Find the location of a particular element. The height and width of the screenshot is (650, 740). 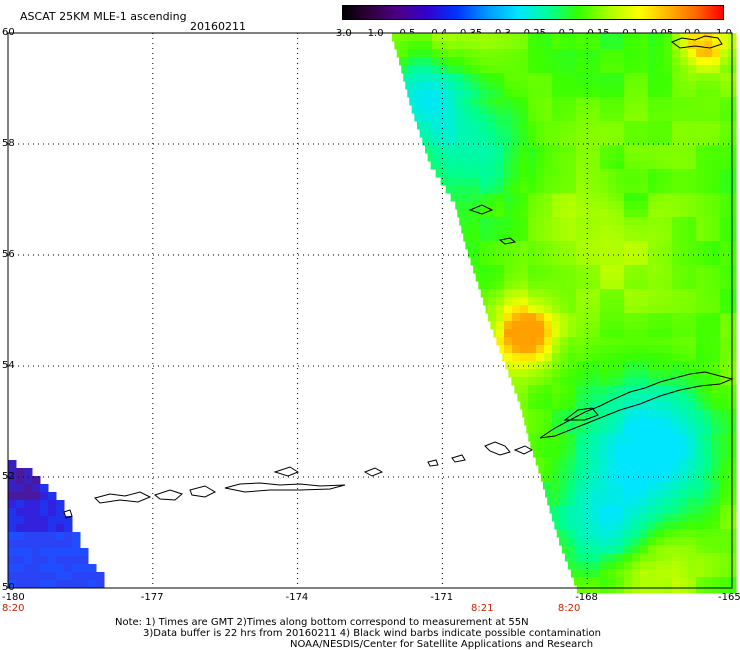

lon-label: -171 is located at coordinates (442, 597).